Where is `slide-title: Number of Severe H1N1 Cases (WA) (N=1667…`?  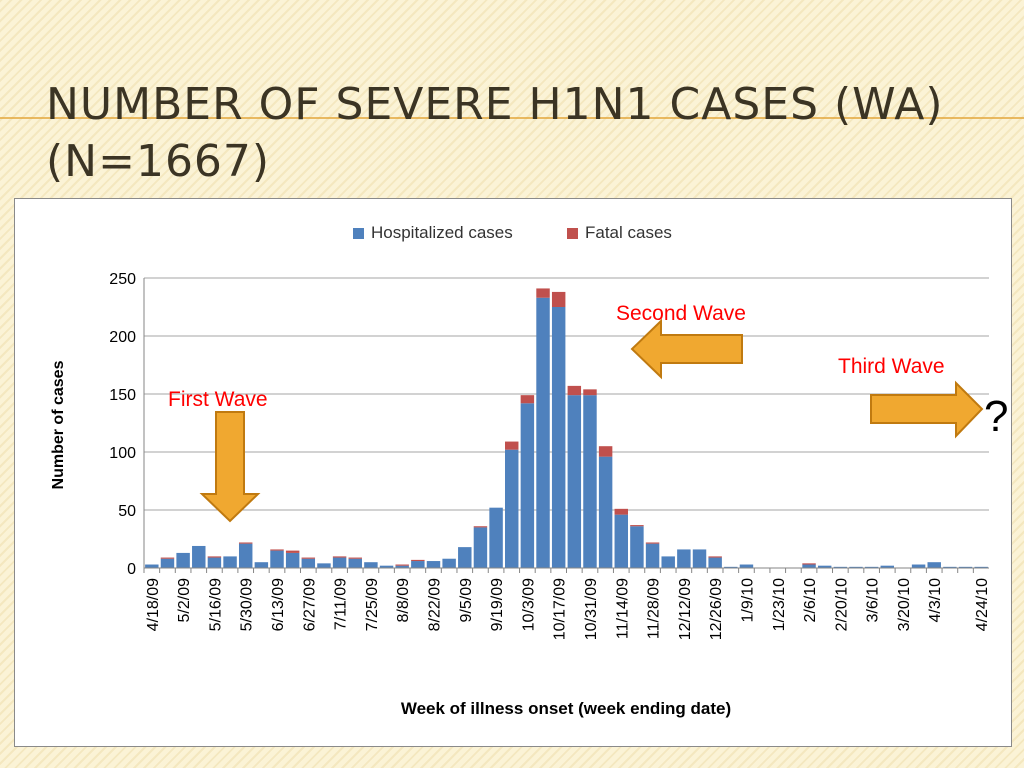 slide-title: Number of Severe H1N1 Cases (WA) (N=1667… is located at coordinates (495, 133).